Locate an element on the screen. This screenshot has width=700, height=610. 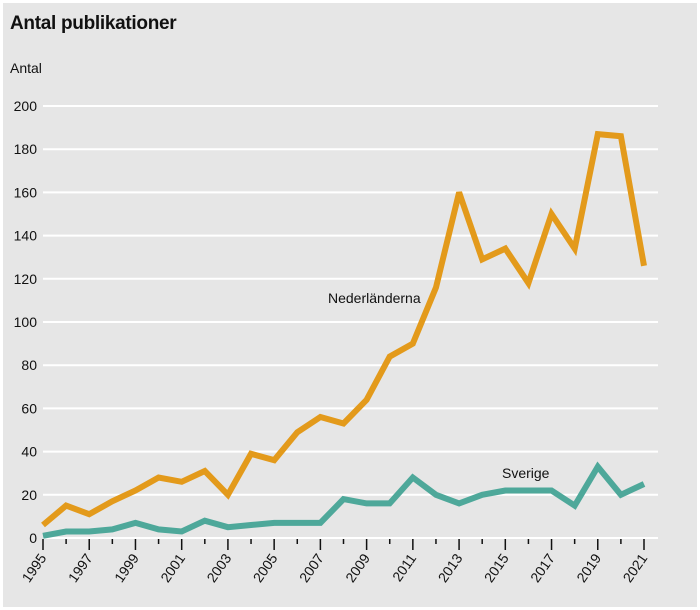
x-tick-label: 2003 is located at coordinates (218, 567).